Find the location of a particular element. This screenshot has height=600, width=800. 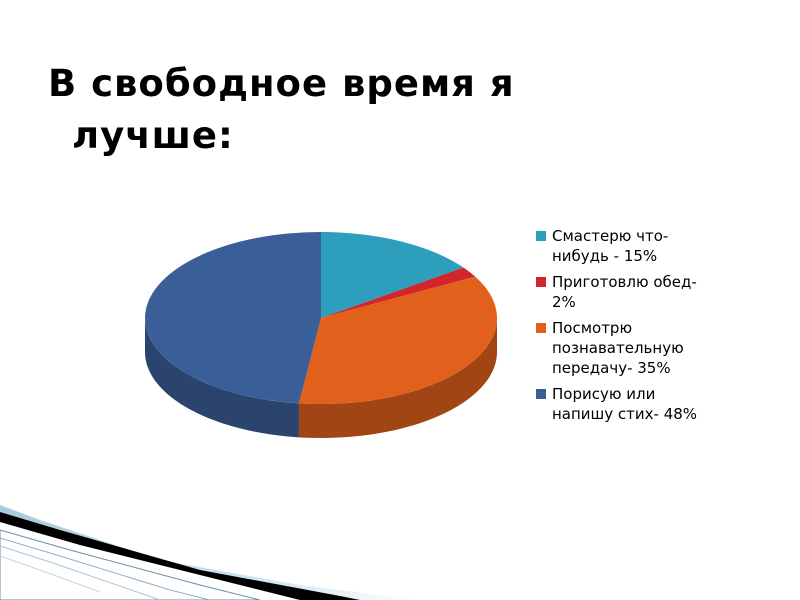

legend-label-watch-line3: передачу- 35% is located at coordinates (611, 368).